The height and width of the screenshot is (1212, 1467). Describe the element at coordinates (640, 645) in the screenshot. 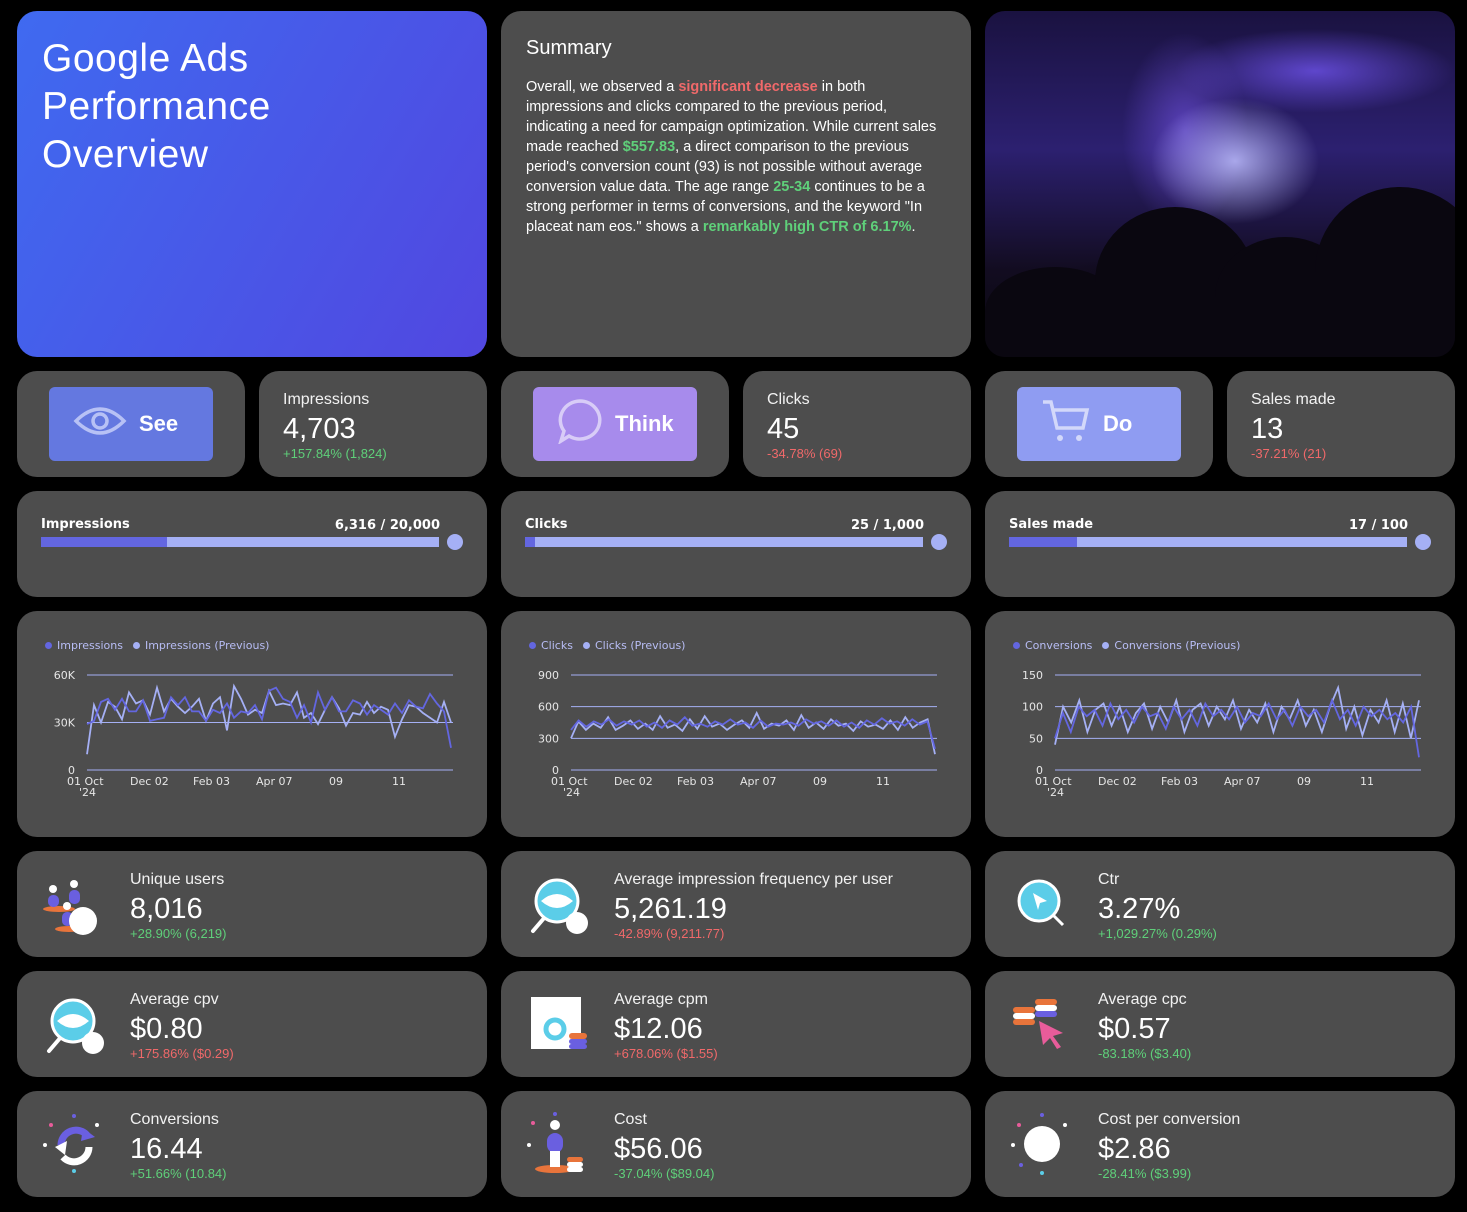

I see `legend-label: Clicks (Previous)` at that location.